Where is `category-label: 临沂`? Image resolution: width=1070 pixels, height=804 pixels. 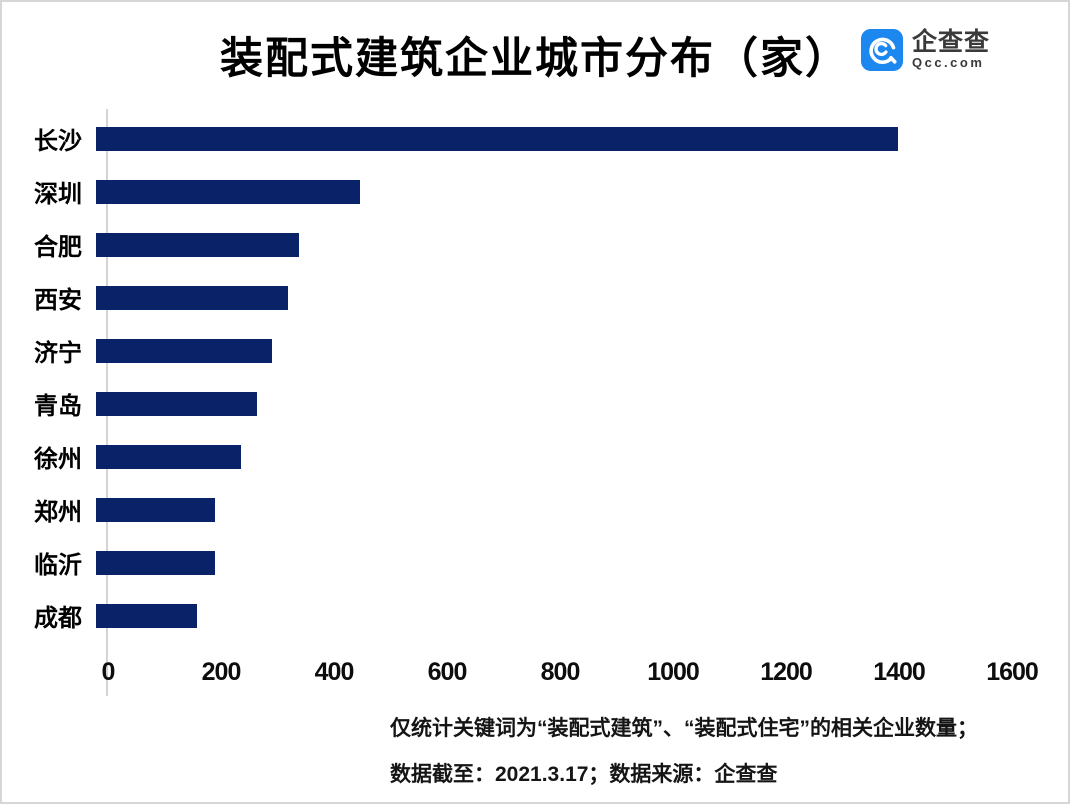 category-label: 临沂 is located at coordinates (58, 565).